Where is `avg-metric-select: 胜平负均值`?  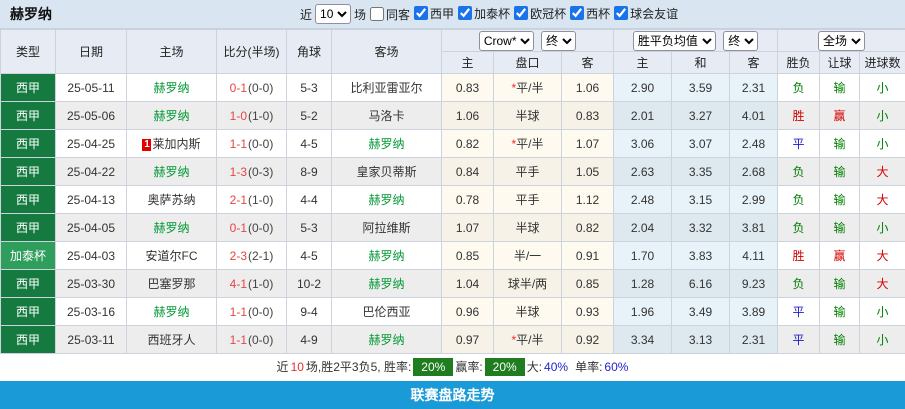
avg-metric-select: 胜平负均值 is located at coordinates (674, 41).